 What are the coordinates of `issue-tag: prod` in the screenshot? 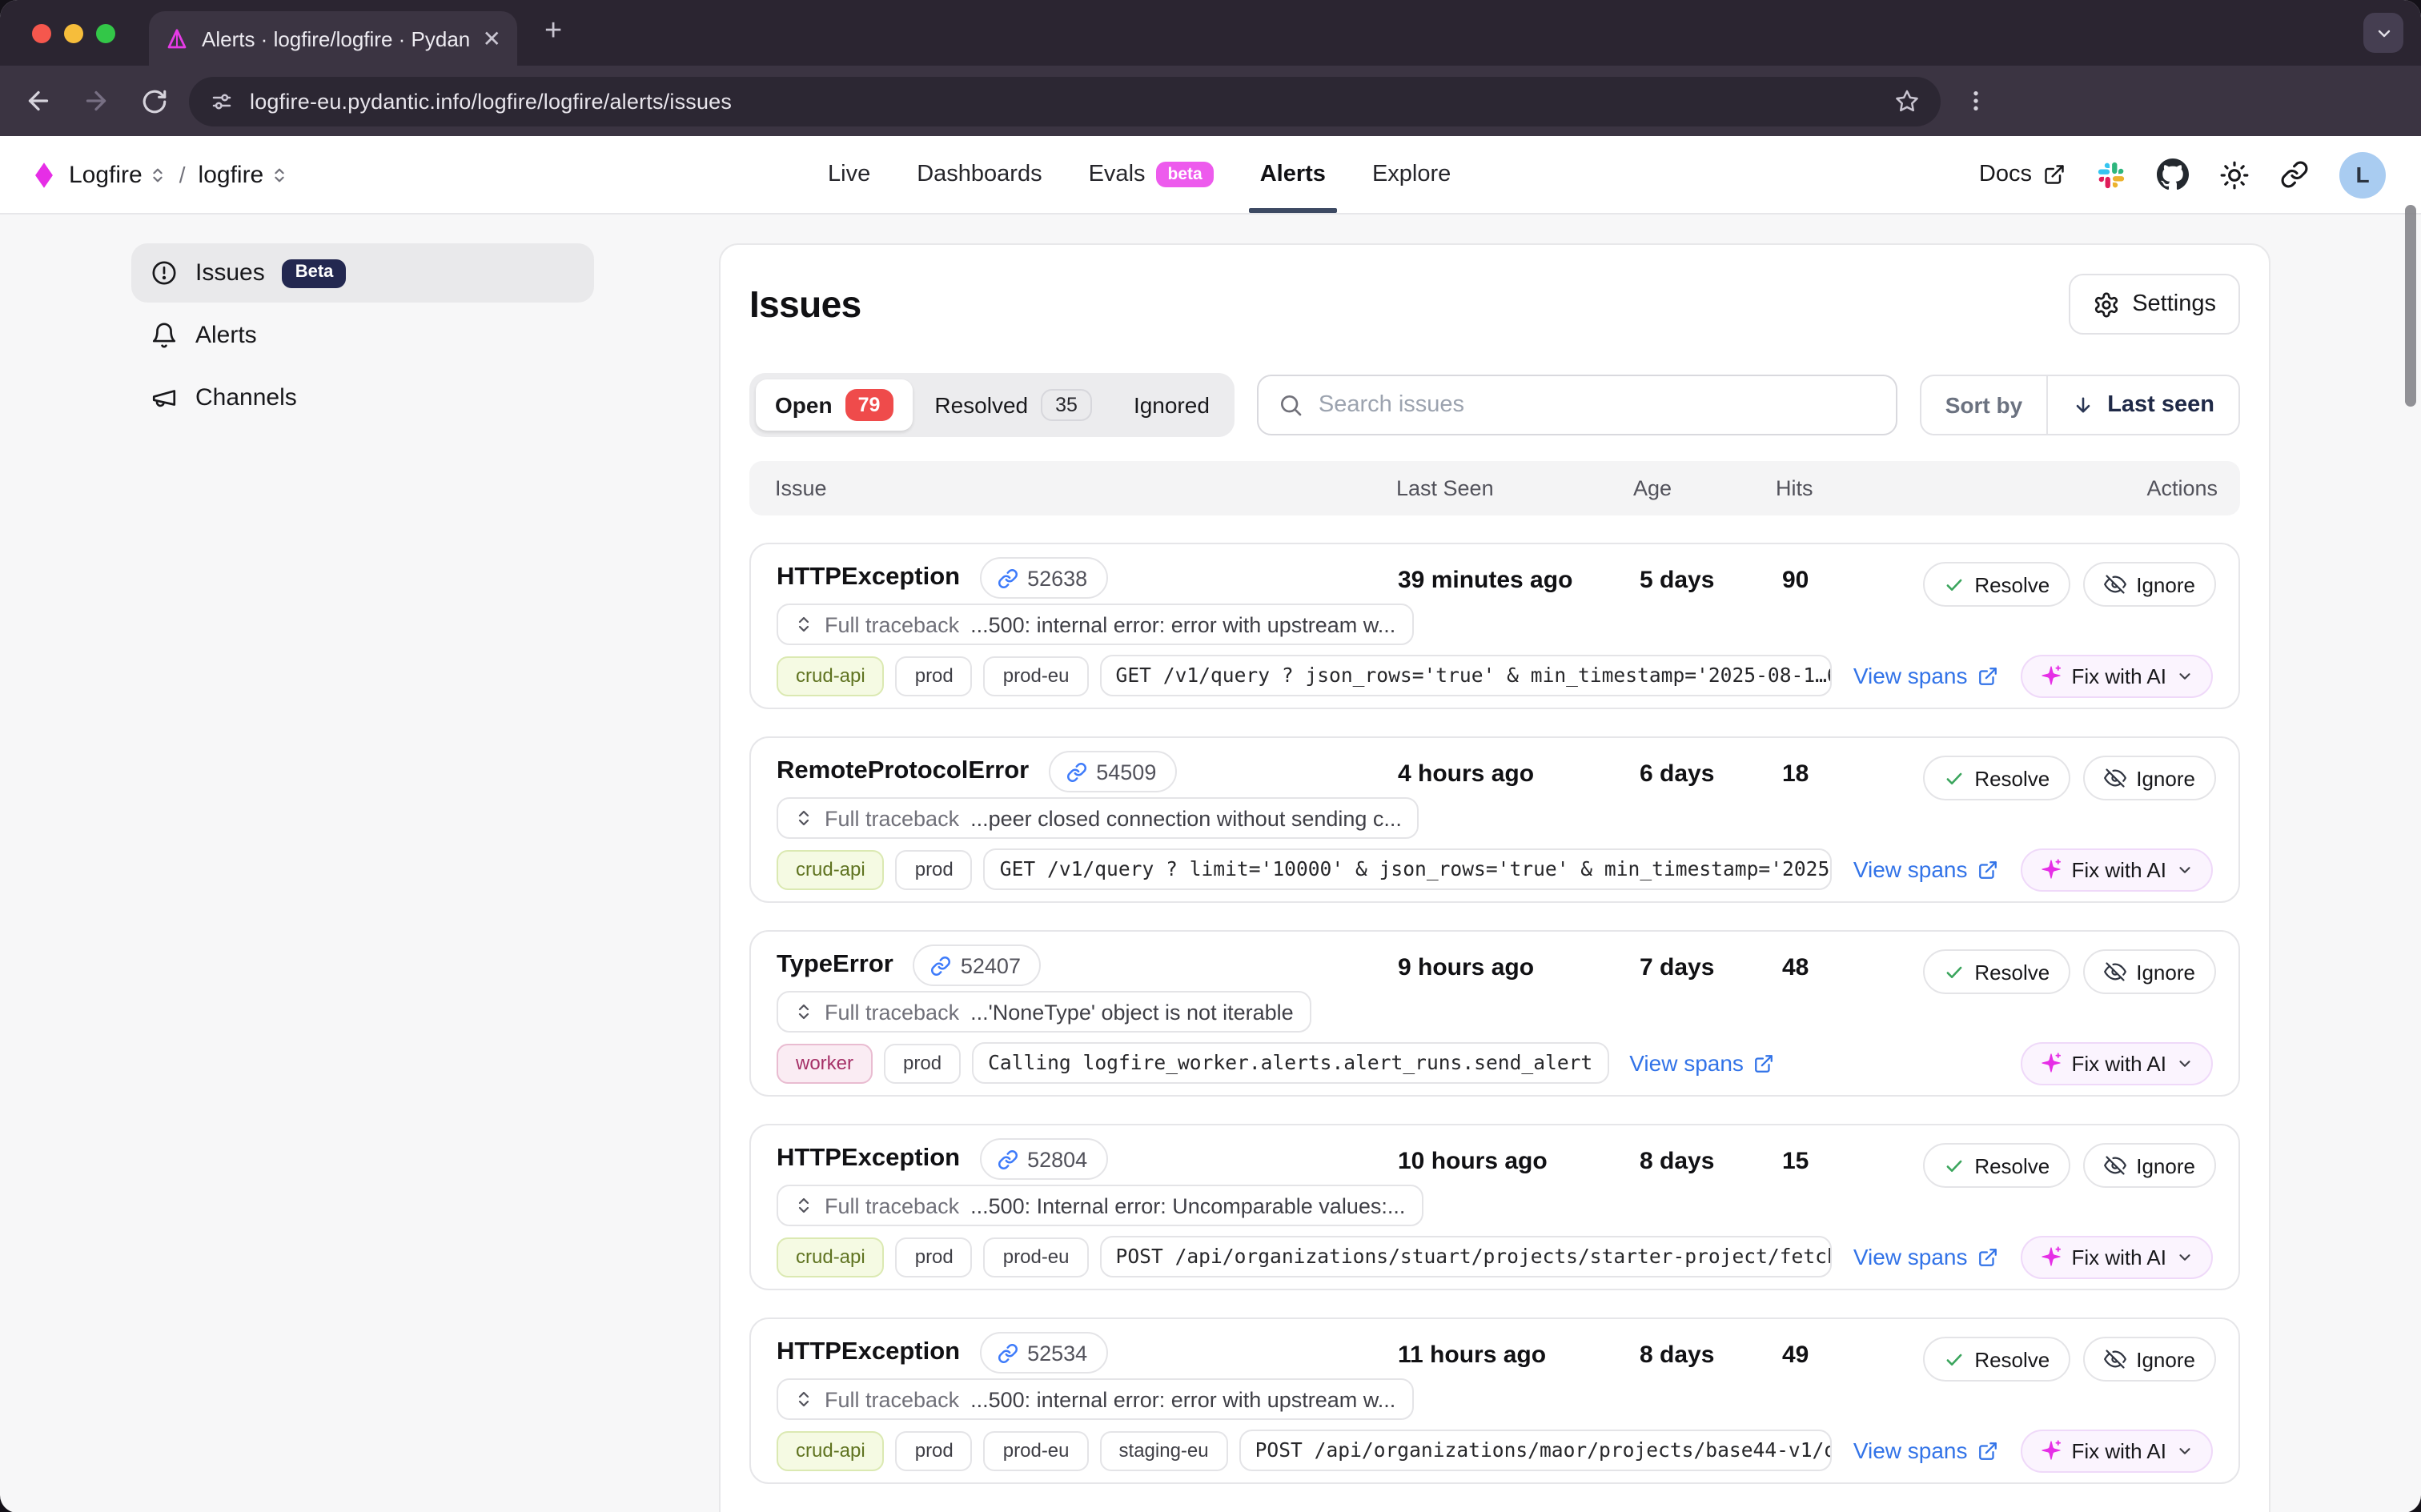 It's located at (934, 1450).